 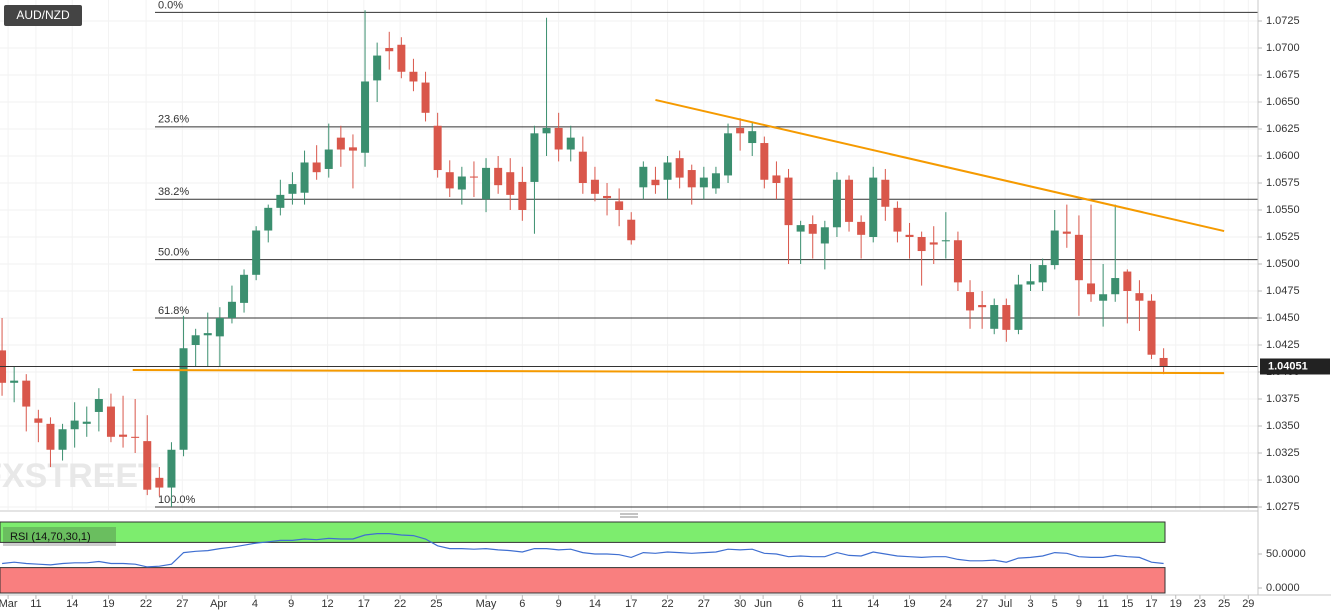 What do you see at coordinates (1283, 102) in the screenshot?
I see `y-tick-label: 1.0650` at bounding box center [1283, 102].